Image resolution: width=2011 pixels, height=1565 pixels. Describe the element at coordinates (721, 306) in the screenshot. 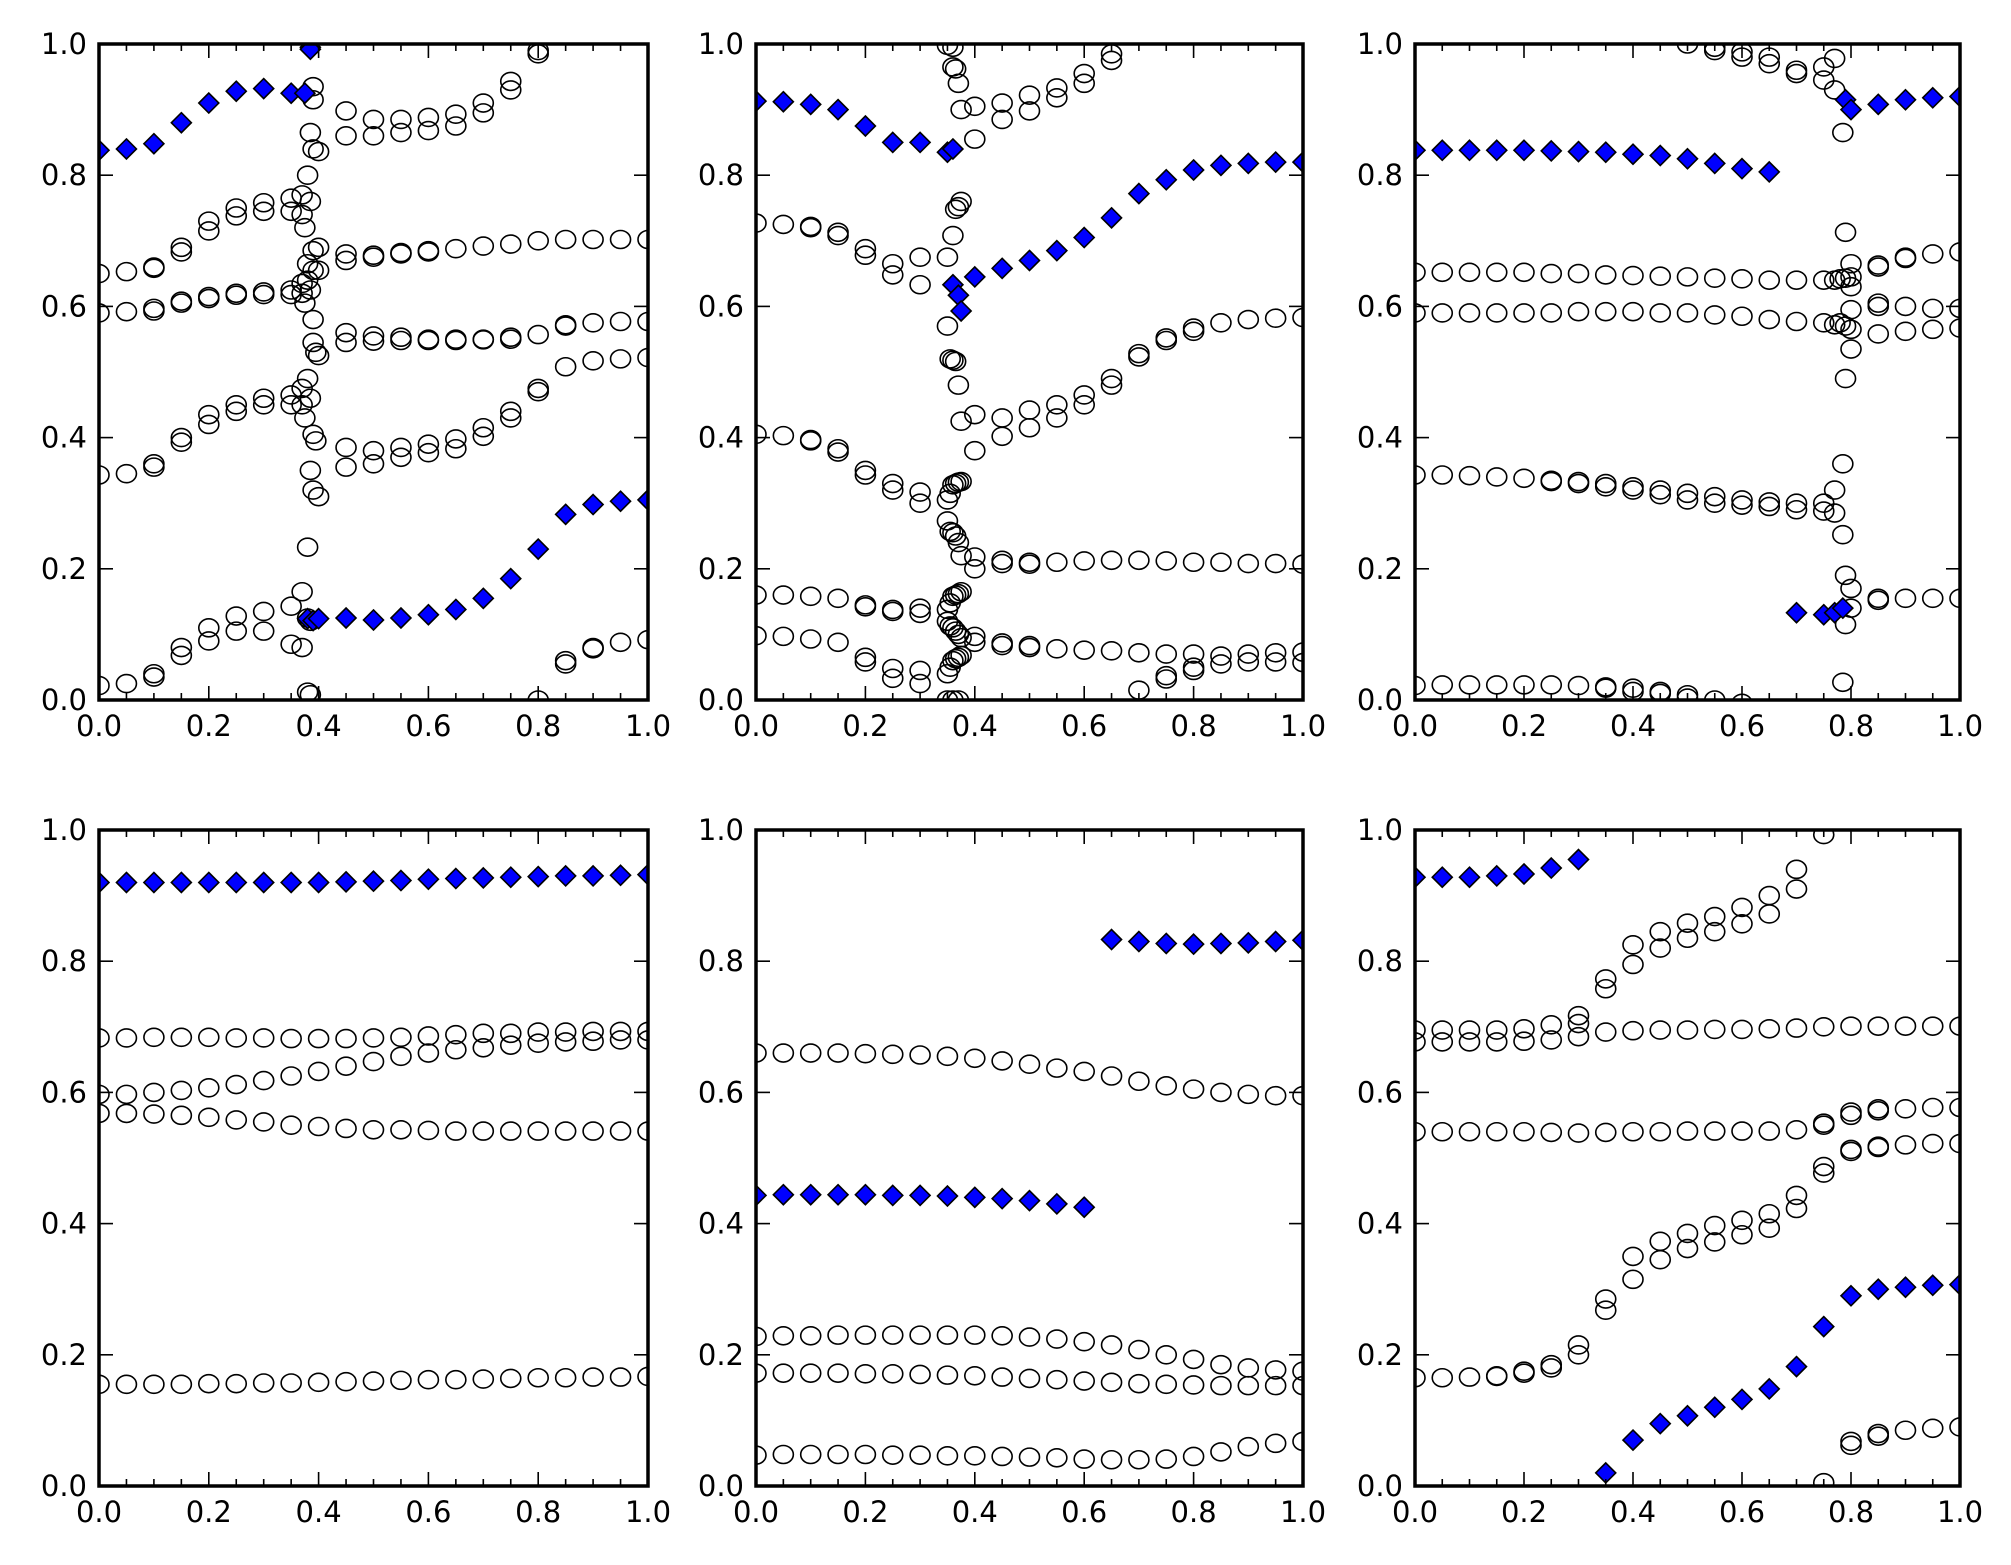

I see `y-tick-label: 0.6` at that location.